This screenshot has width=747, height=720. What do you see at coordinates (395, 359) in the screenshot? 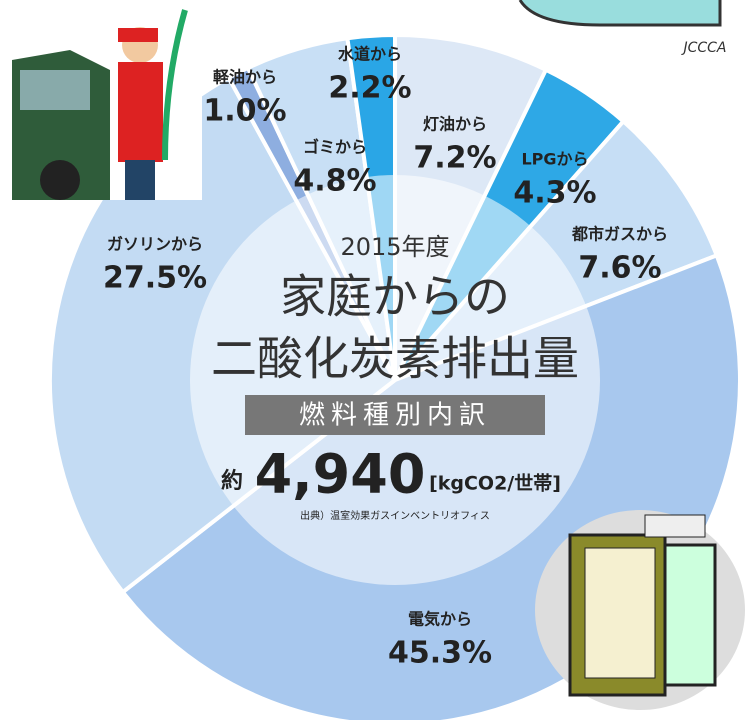
I see `title-line: 二酸化炭素排出量` at bounding box center [395, 359].